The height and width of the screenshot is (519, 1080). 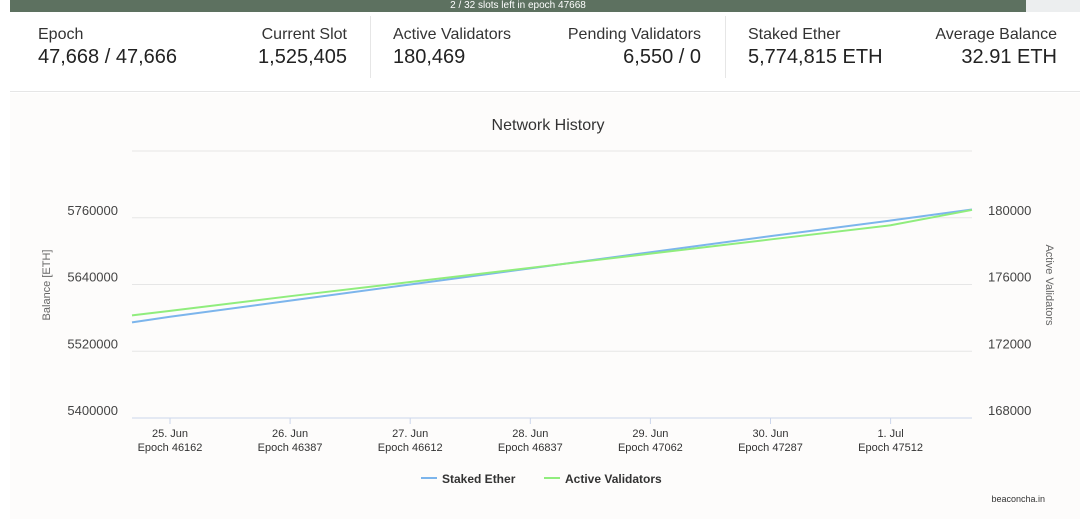 I want to click on stat-staked-ether: Staked Ether 5,774,815 ETH, so click(x=815, y=47).